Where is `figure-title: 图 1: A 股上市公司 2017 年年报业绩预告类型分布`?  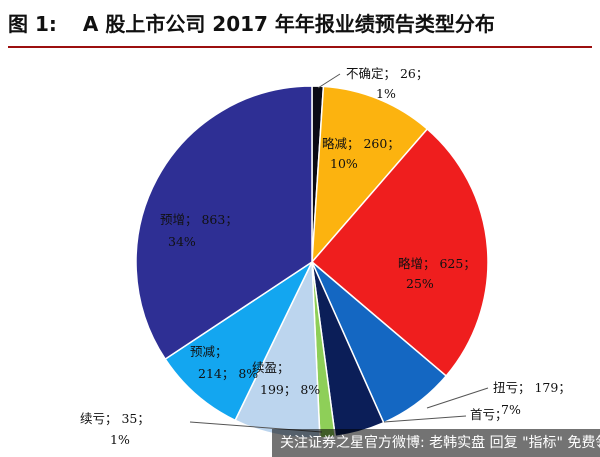
figure-title: 图 1: A 股上市公司 2017 年年报业绩预告类型分布 is located at coordinates (300, 24).